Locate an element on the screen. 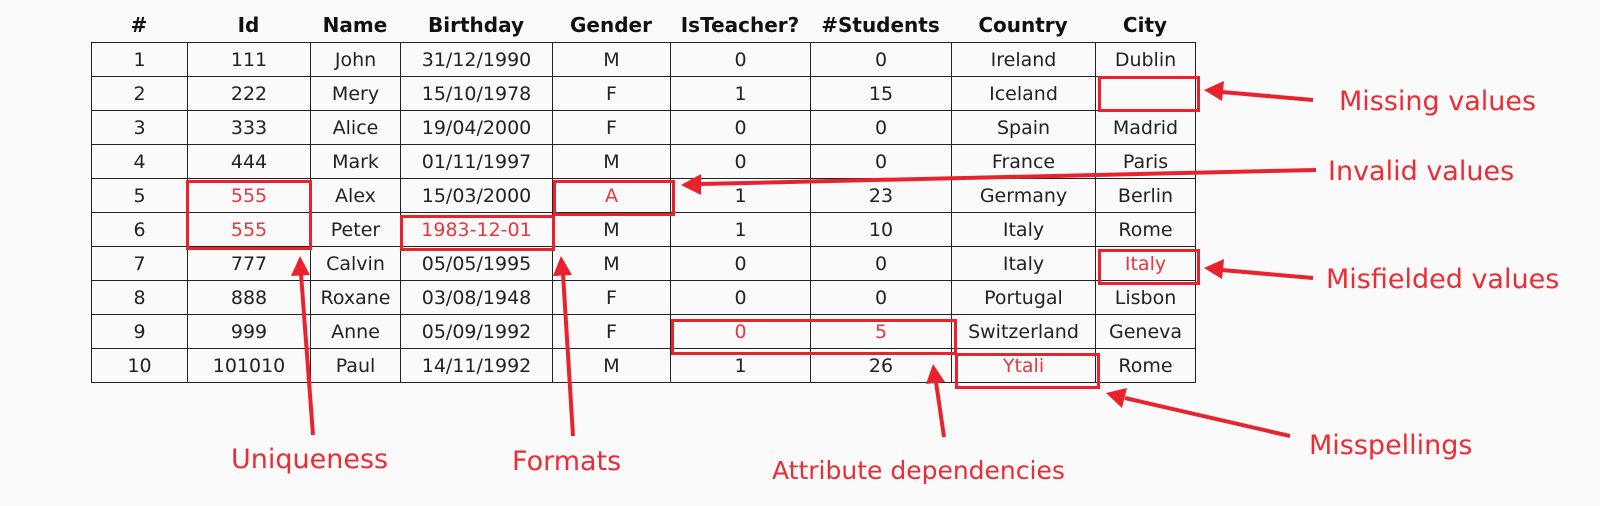 Image resolution: width=1600 pixels, height=506 pixels. highlight-box-duplicate-id is located at coordinates (249, 215).